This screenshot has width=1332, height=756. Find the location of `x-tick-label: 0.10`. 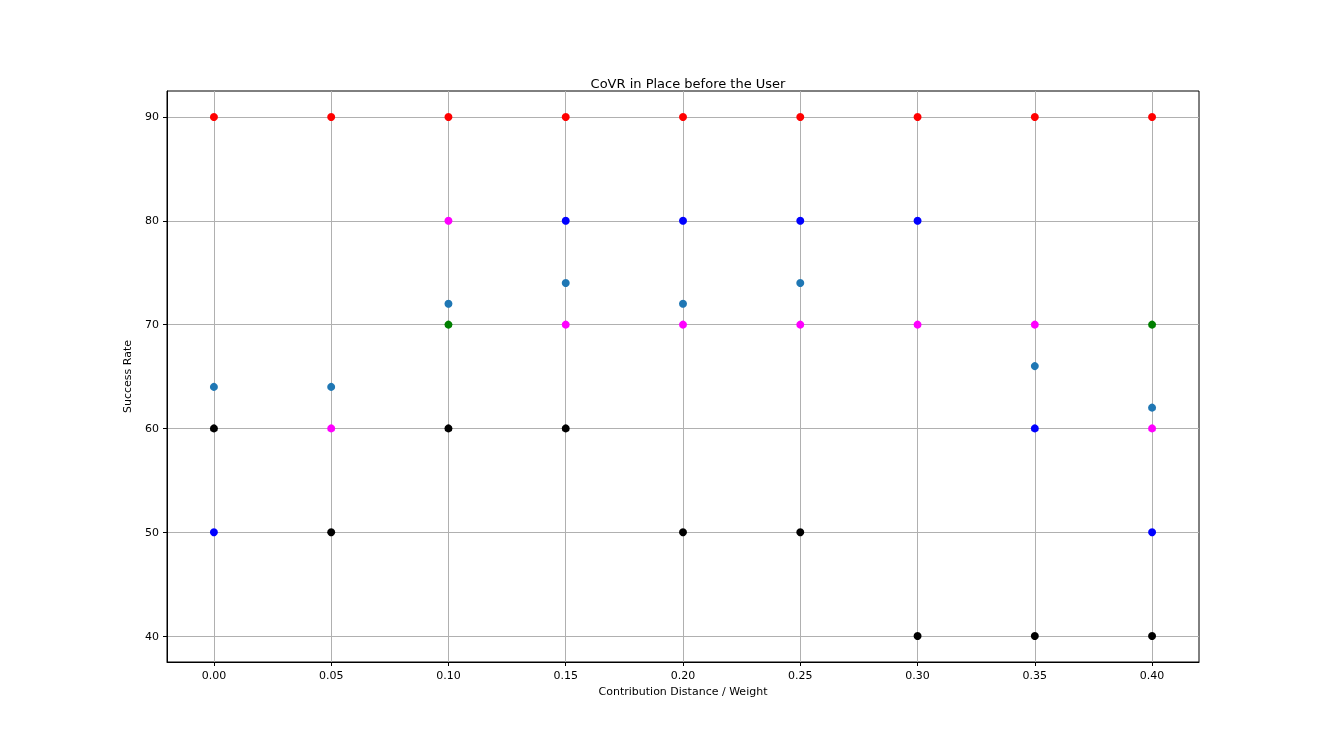

x-tick-label: 0.10 is located at coordinates (448, 675).